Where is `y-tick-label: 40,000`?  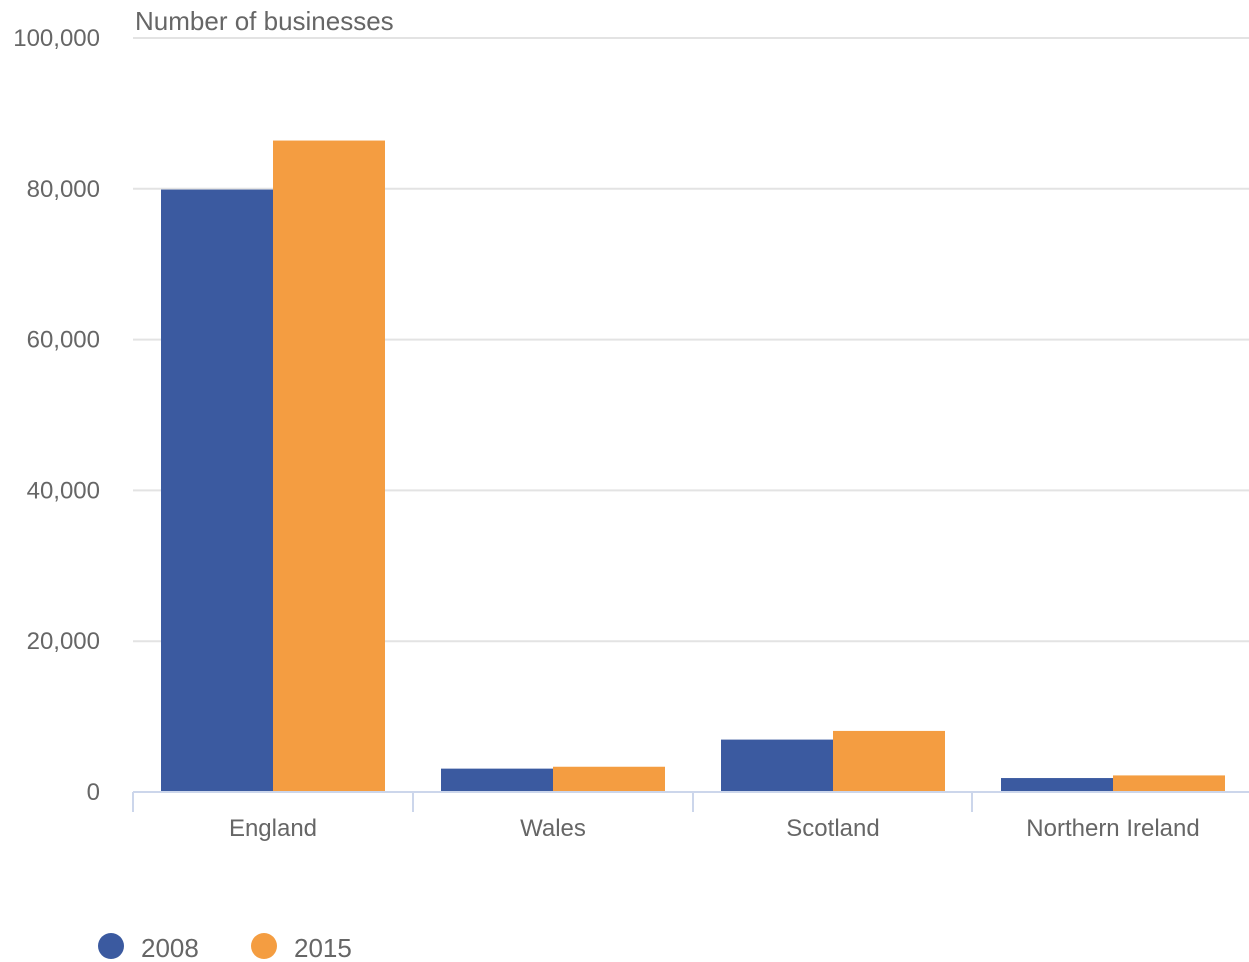
y-tick-label: 40,000 is located at coordinates (63, 490).